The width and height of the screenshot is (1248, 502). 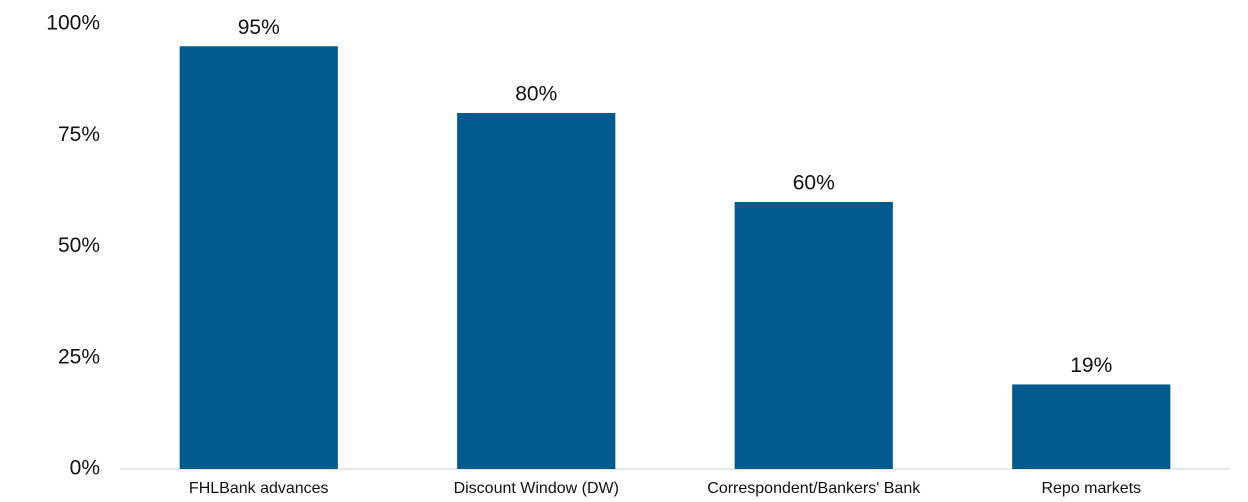 What do you see at coordinates (73, 23) in the screenshot?
I see `y-tick-label: 100%` at bounding box center [73, 23].